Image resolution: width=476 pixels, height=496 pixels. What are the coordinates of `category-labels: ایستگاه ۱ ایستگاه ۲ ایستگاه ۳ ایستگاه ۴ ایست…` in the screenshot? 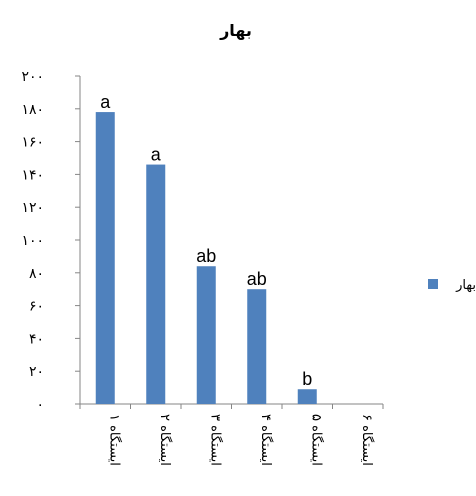 It's located at (240, 440).